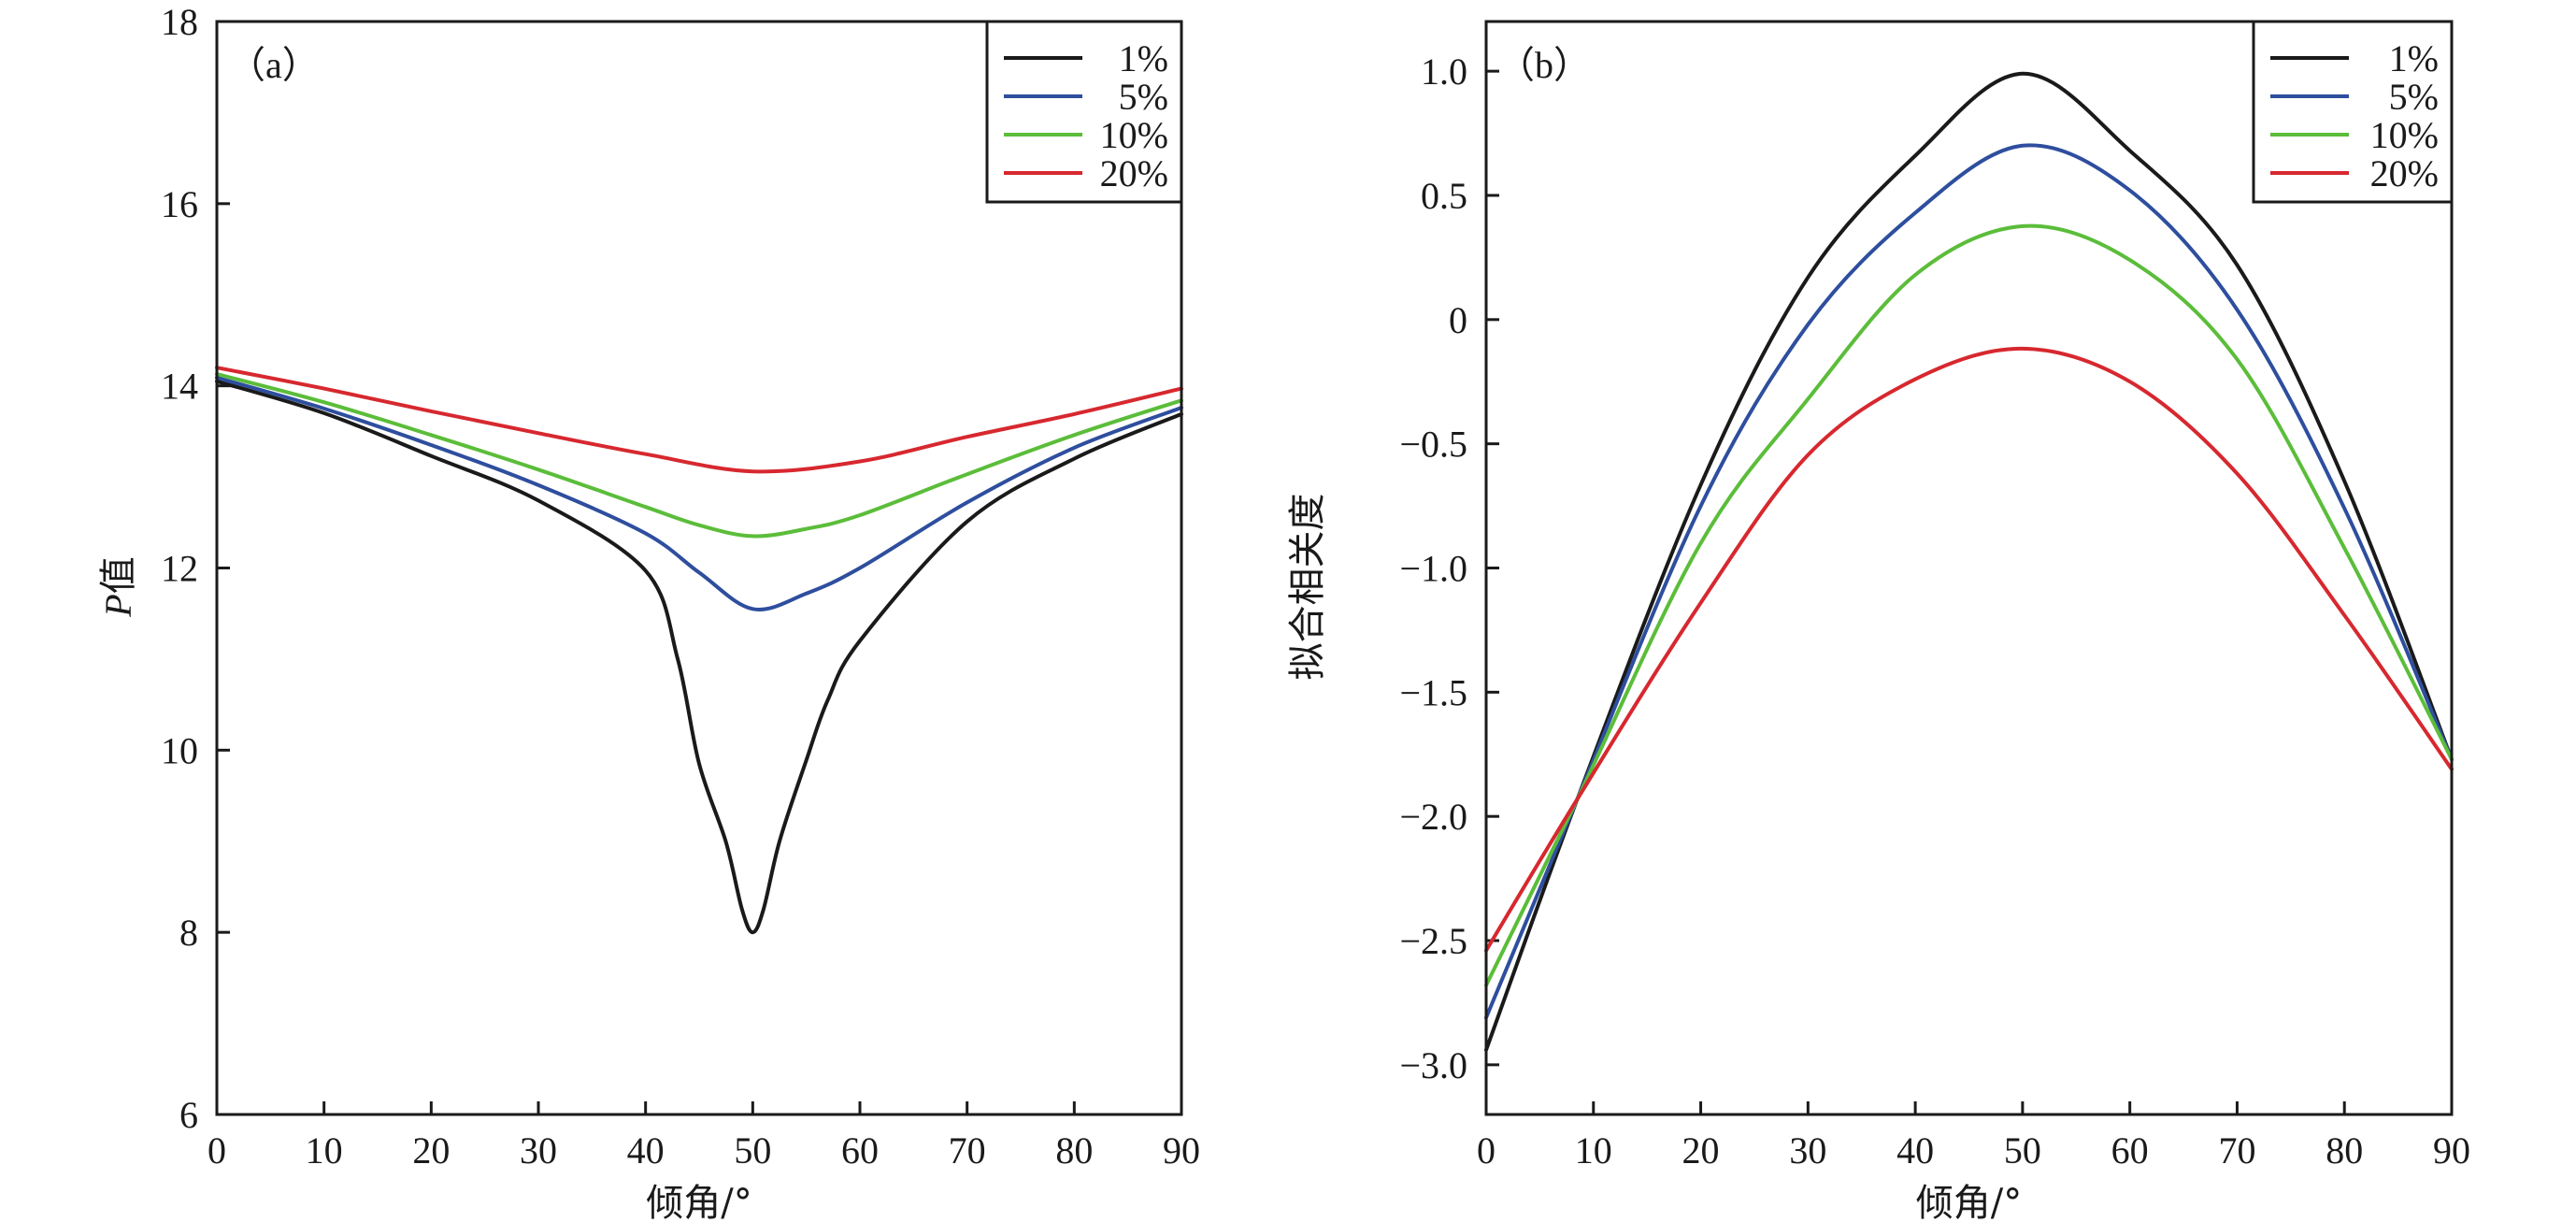 Image resolution: width=2576 pixels, height=1222 pixels. Describe the element at coordinates (274, 65) in the screenshot. I see `panel-a-label: （a）` at that location.